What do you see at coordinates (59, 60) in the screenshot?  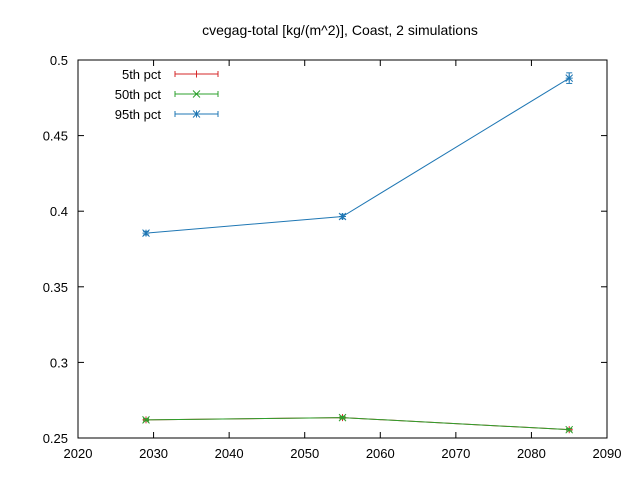 I see `y-tick-label: 0.5` at bounding box center [59, 60].